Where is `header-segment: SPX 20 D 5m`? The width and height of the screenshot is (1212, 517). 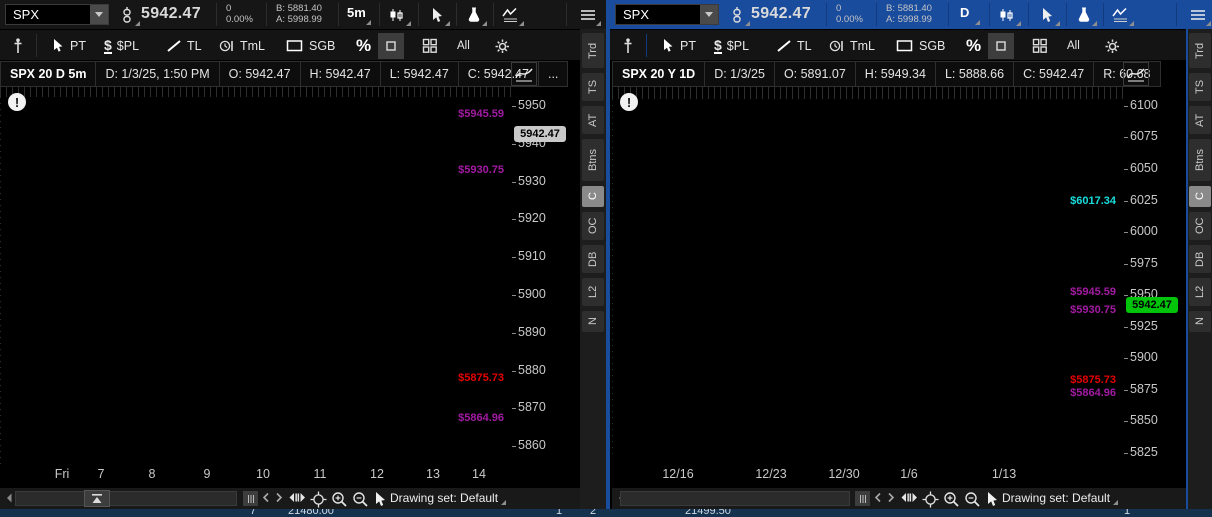
header-segment: SPX 20 D 5m is located at coordinates (48, 74).